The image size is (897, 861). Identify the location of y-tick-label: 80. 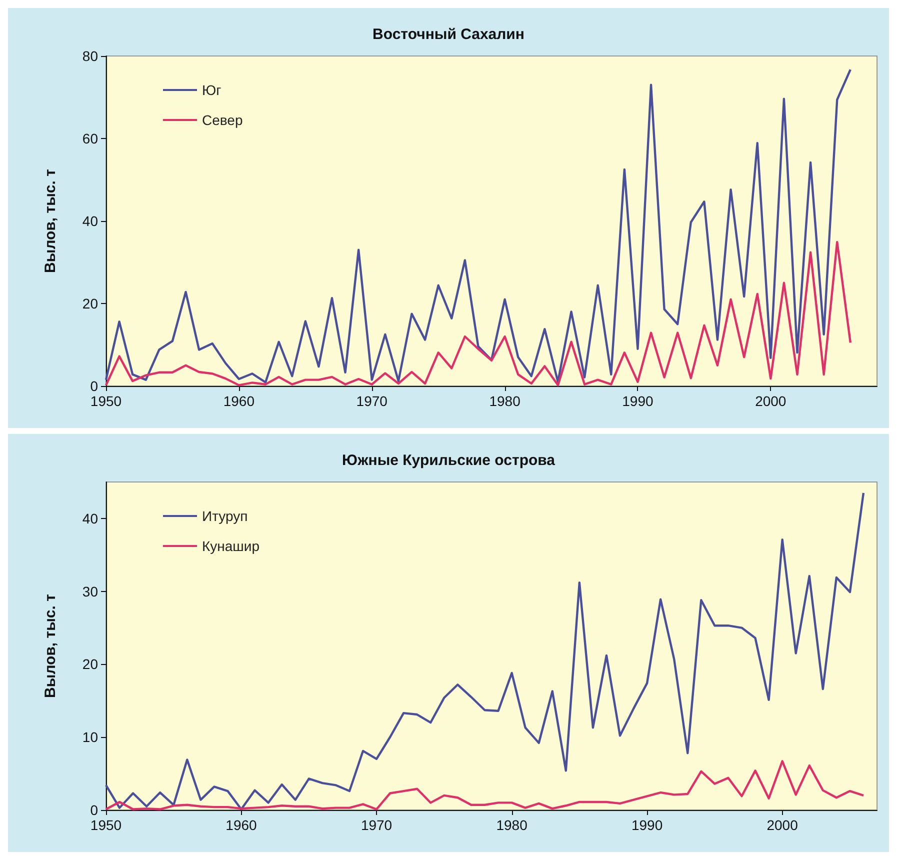
(90, 56).